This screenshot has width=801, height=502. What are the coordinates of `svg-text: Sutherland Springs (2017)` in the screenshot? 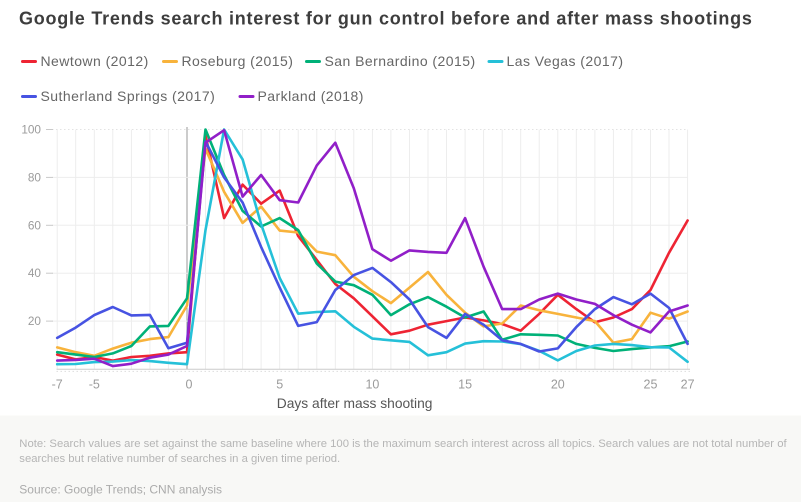 It's located at (128, 96).